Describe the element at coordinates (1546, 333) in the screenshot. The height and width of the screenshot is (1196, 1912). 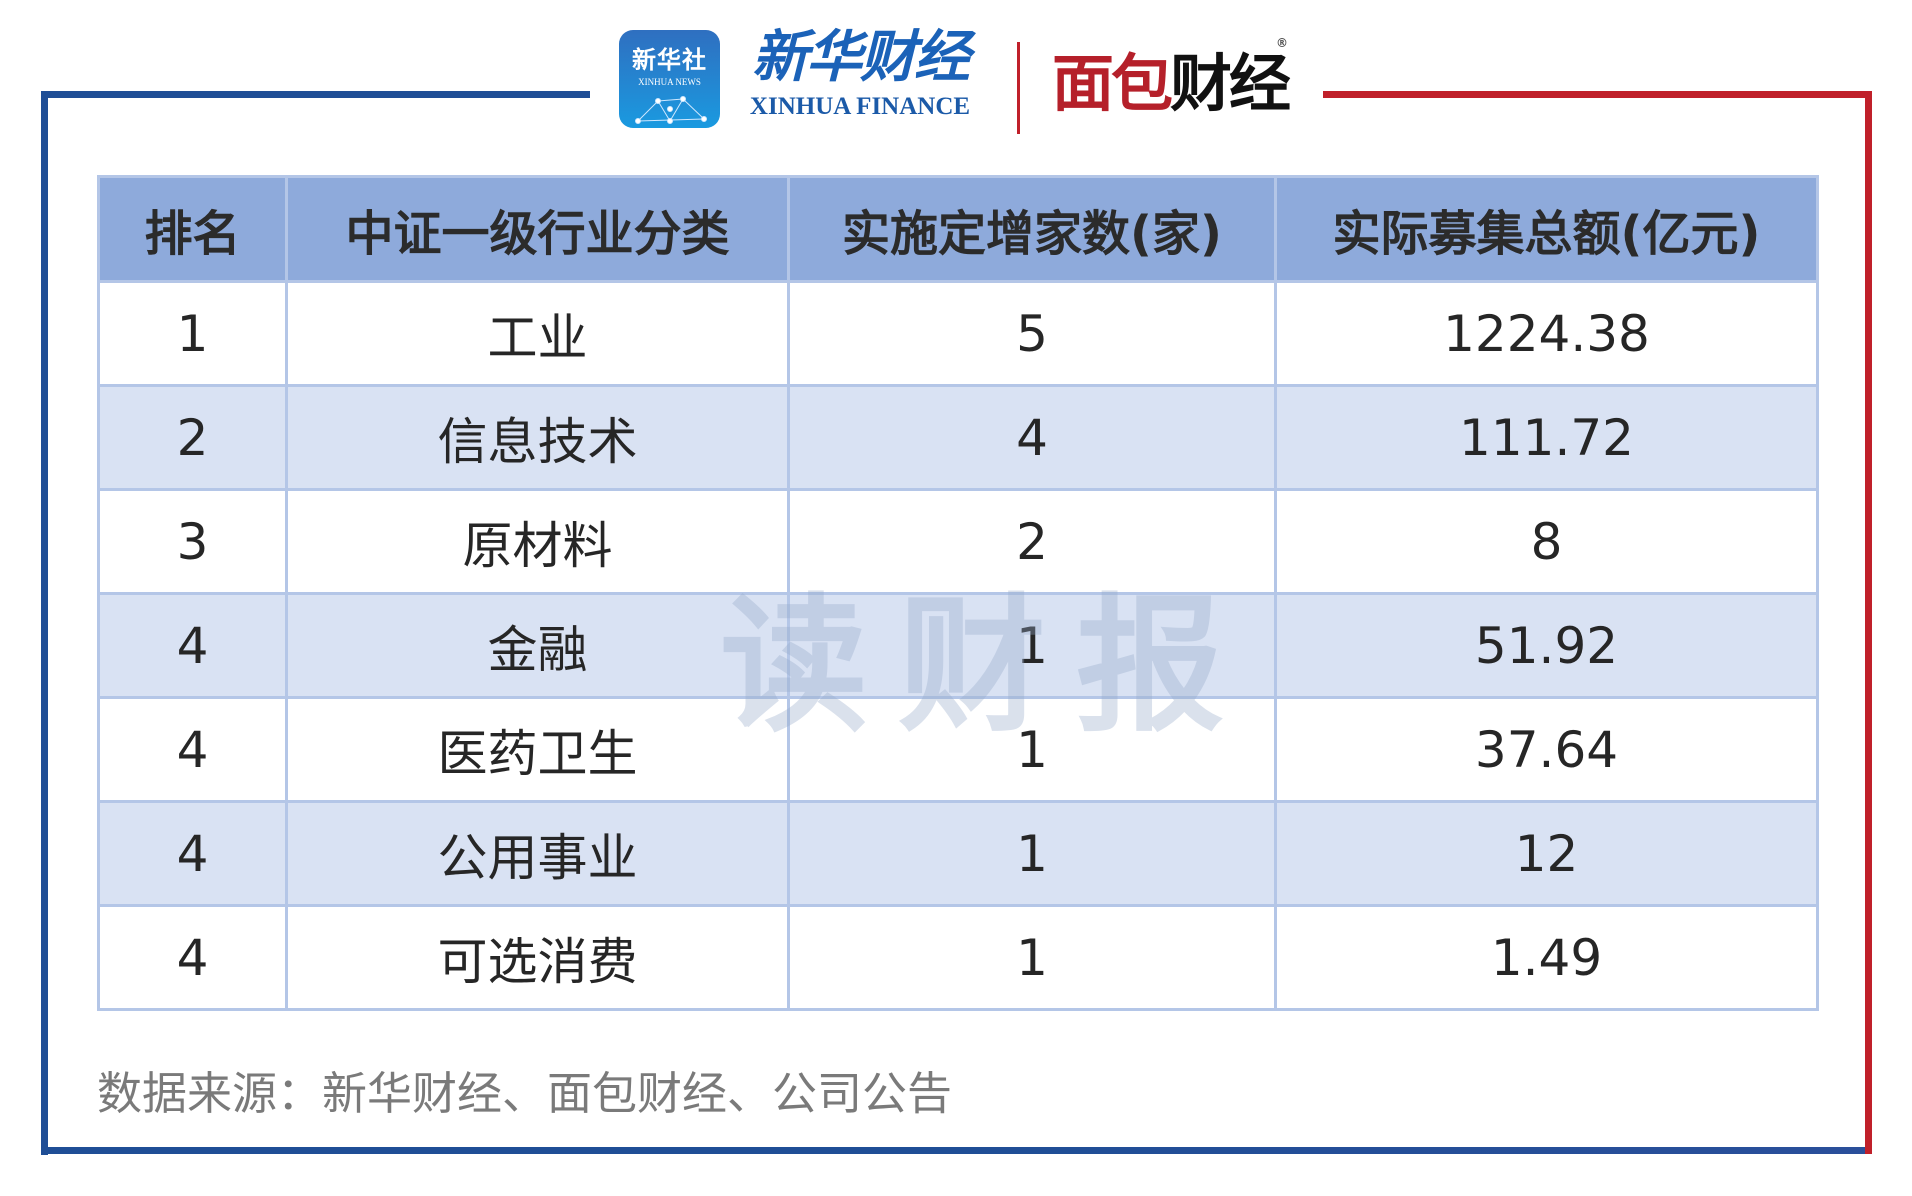
I see `cell-amount: 1224.38` at that location.